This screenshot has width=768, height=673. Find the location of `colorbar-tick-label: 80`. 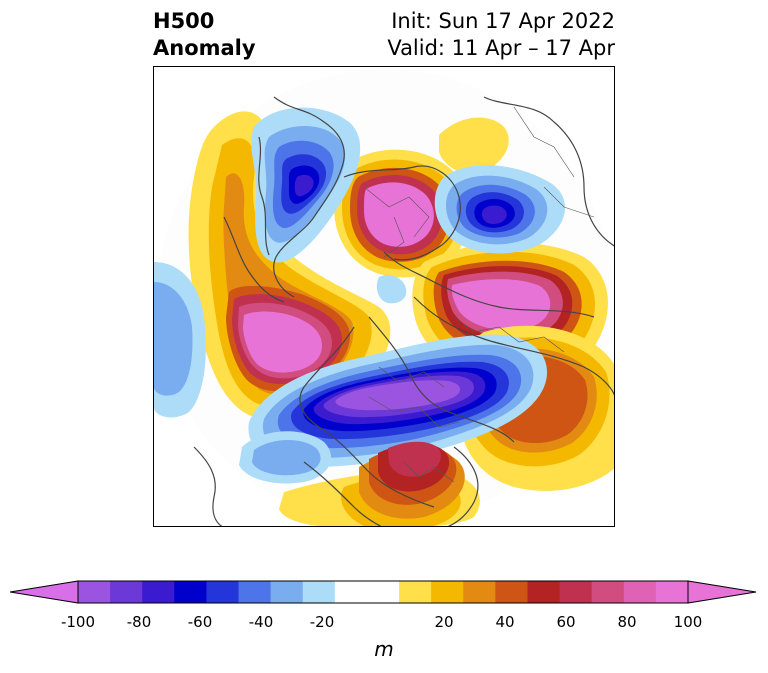

colorbar-tick-label: 80 is located at coordinates (627, 622).